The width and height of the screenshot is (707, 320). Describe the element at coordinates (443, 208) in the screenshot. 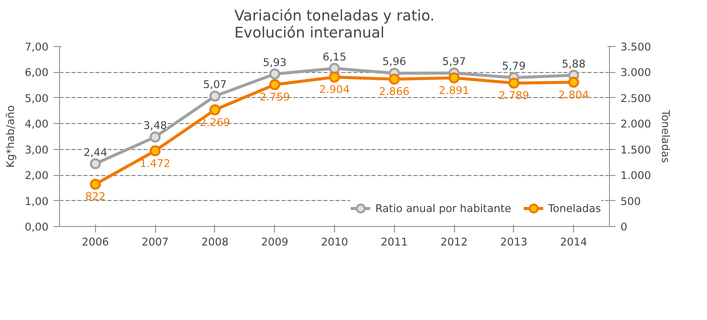

I see `legend-label: Ratio anual por habitante` at that location.